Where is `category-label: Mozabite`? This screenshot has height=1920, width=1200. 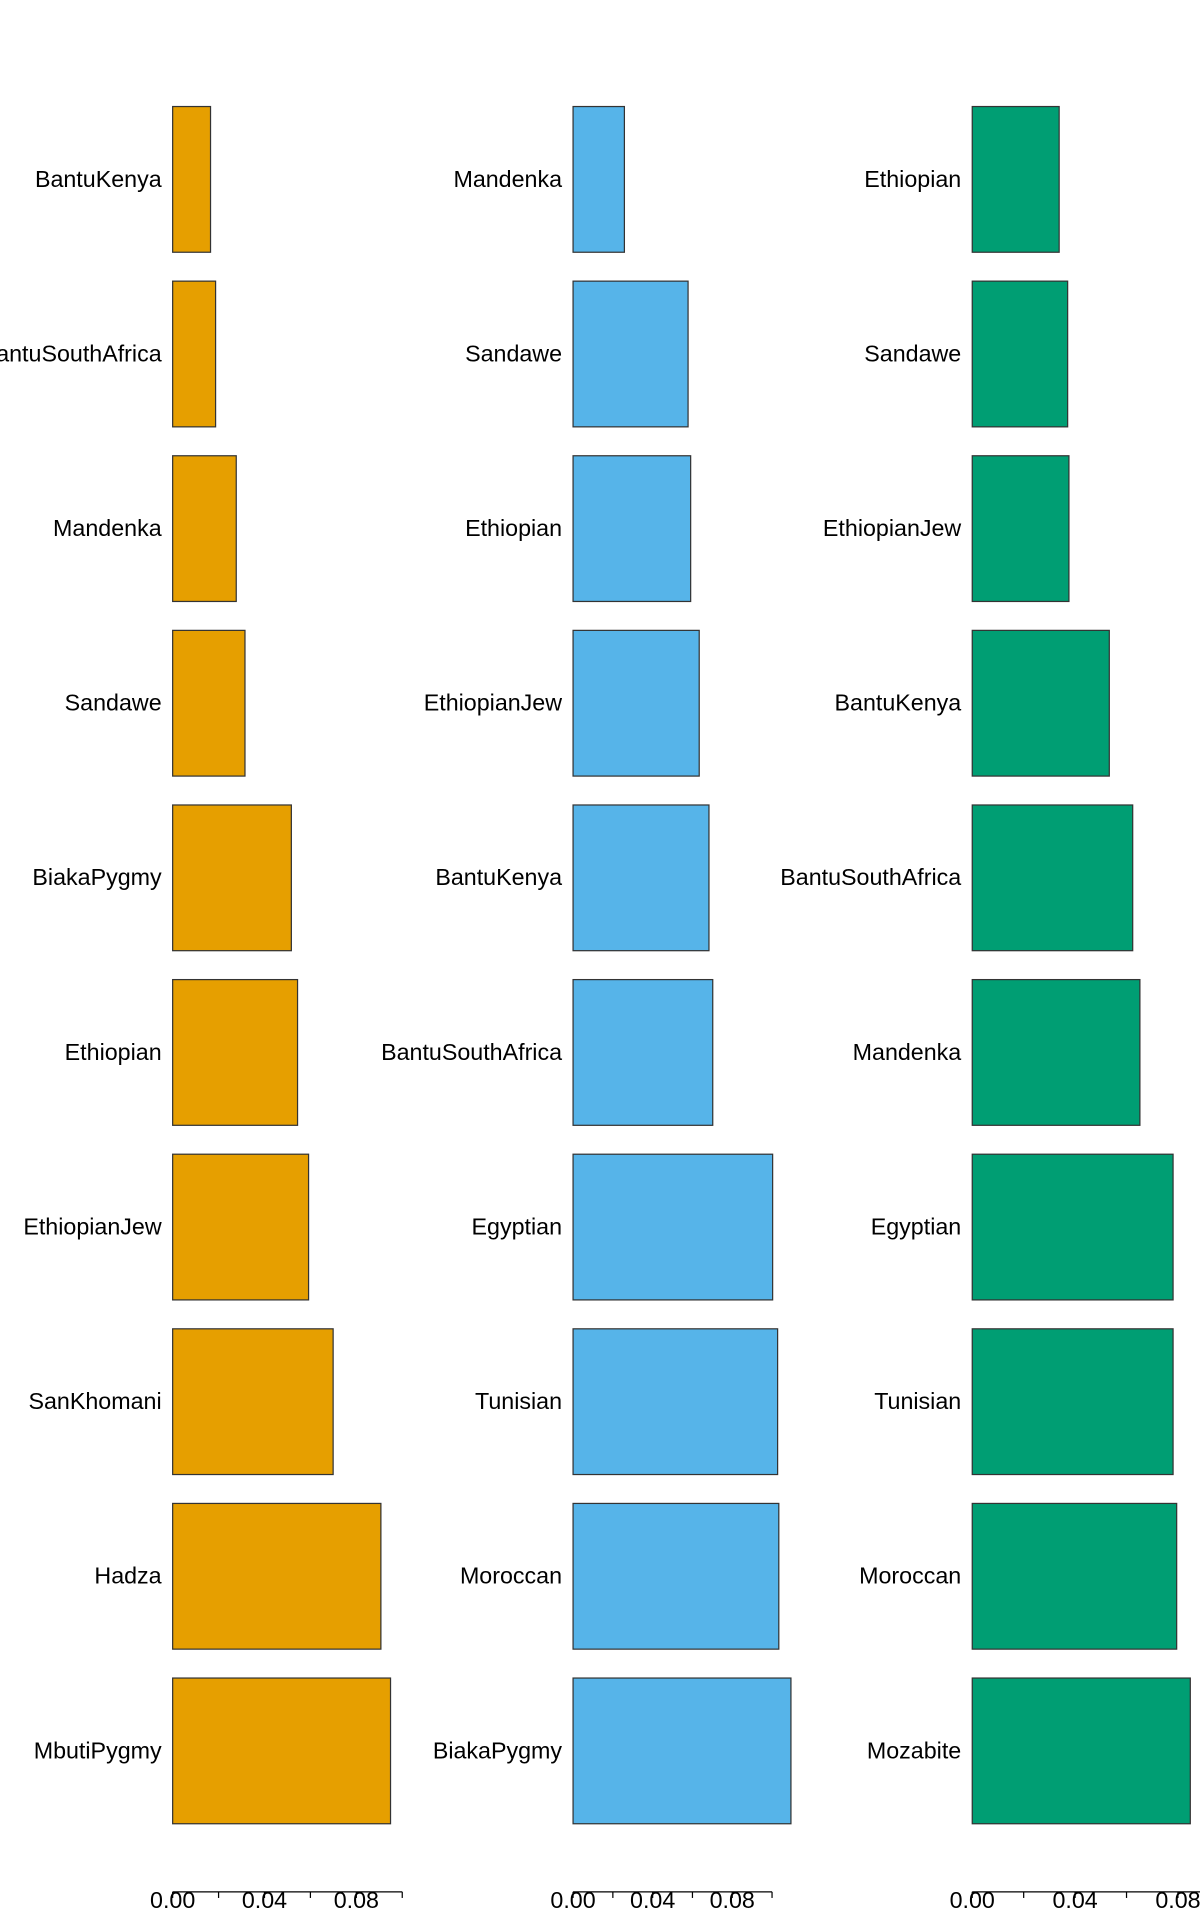
category-label: Mozabite is located at coordinates (914, 1750).